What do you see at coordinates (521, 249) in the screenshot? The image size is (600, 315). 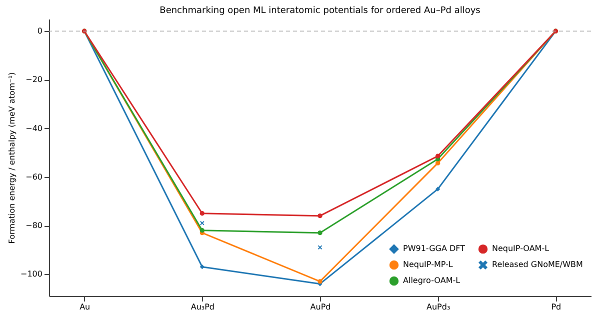 I see `legend-label: NequIP-OAM-L` at bounding box center [521, 249].